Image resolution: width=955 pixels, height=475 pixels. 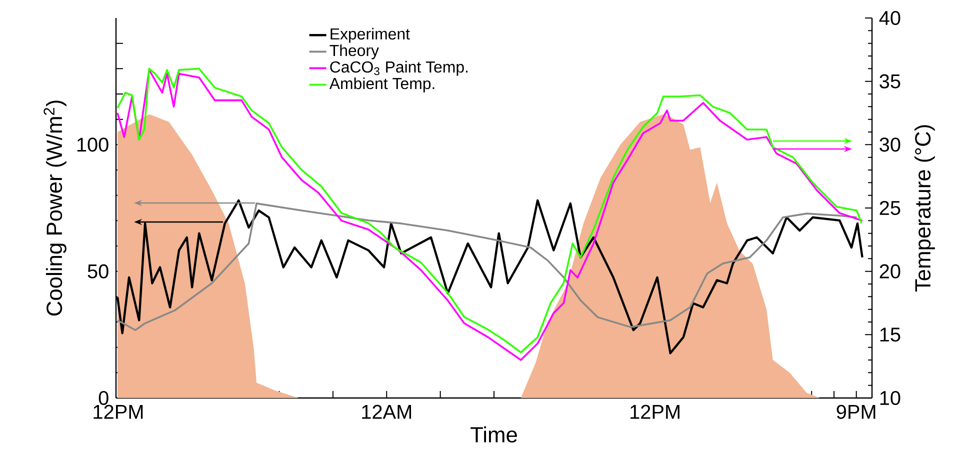 What do you see at coordinates (98, 271) in the screenshot?
I see `y-tick-label: 50` at bounding box center [98, 271].